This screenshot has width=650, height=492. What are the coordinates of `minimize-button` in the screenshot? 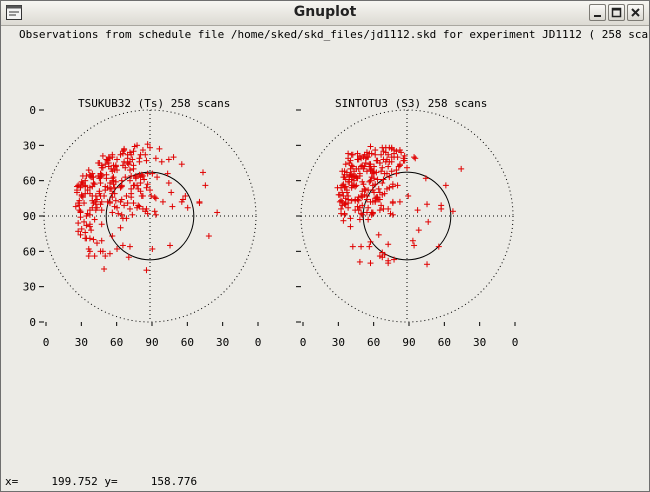 It's located at (597, 12).